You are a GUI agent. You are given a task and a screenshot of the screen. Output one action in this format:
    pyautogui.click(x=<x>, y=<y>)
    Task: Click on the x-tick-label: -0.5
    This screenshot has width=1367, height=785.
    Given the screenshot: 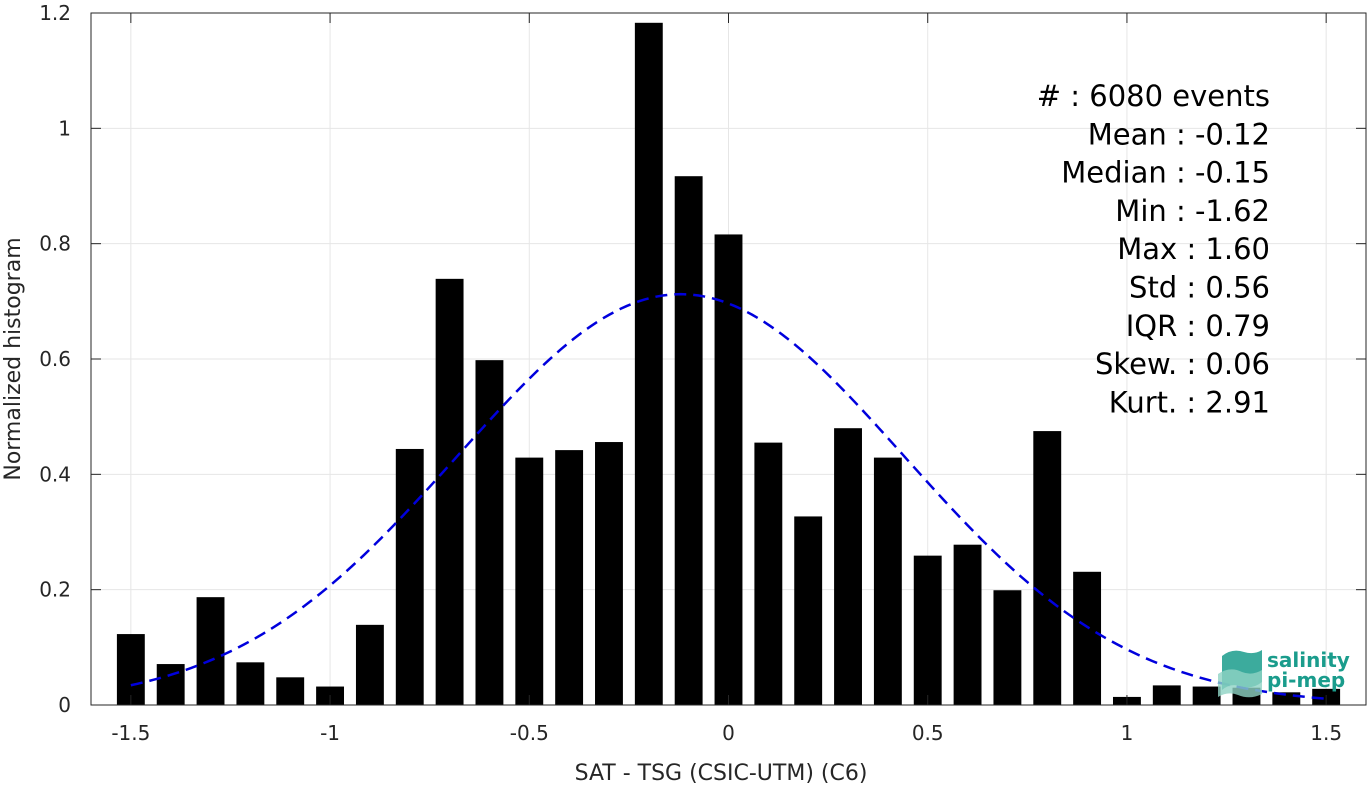 What is the action you would take?
    pyautogui.click(x=529, y=733)
    